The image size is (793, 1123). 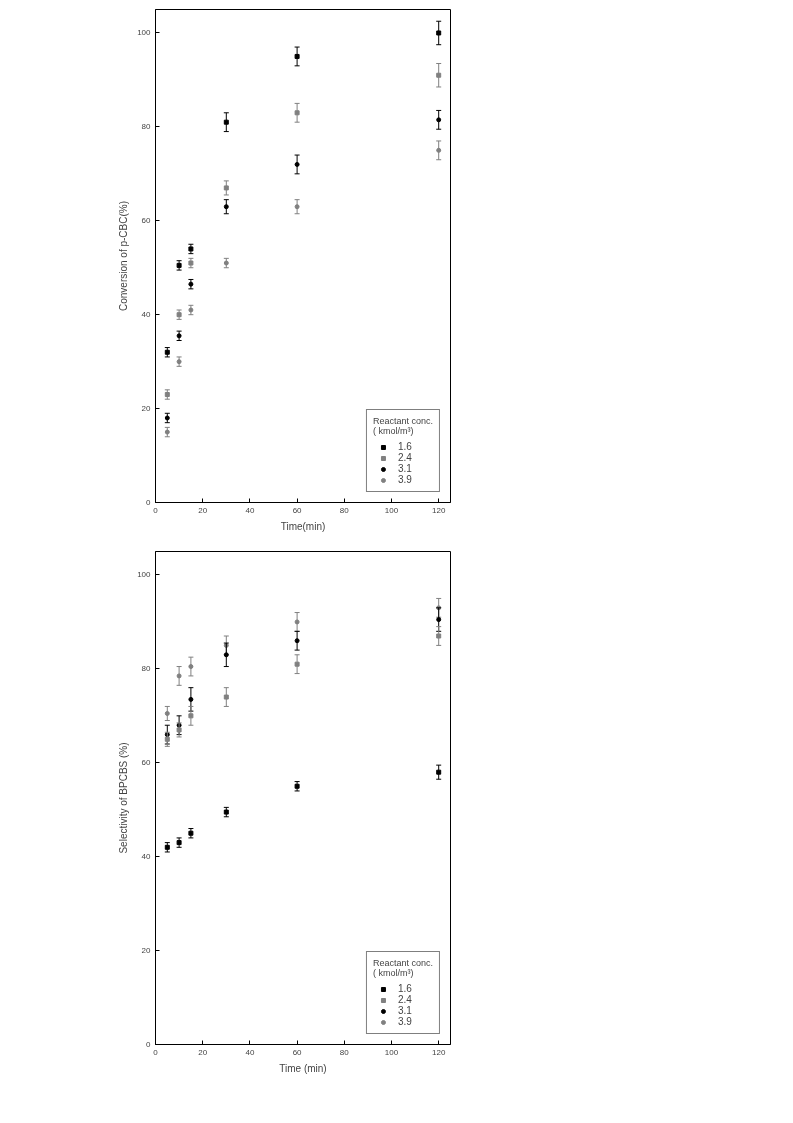 What do you see at coordinates (303, 526) in the screenshot?
I see `x-axis-title: Time(min)` at bounding box center [303, 526].